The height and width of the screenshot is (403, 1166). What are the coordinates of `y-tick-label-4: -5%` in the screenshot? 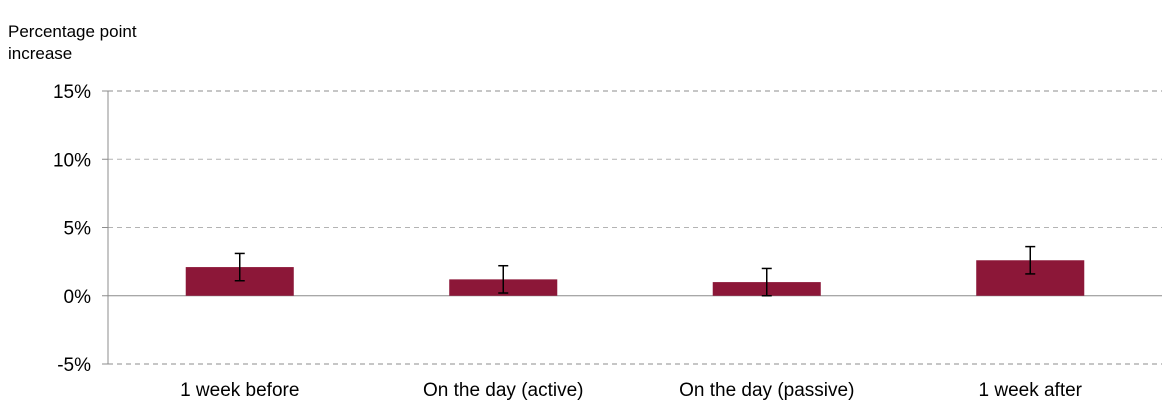 It's located at (74, 365).